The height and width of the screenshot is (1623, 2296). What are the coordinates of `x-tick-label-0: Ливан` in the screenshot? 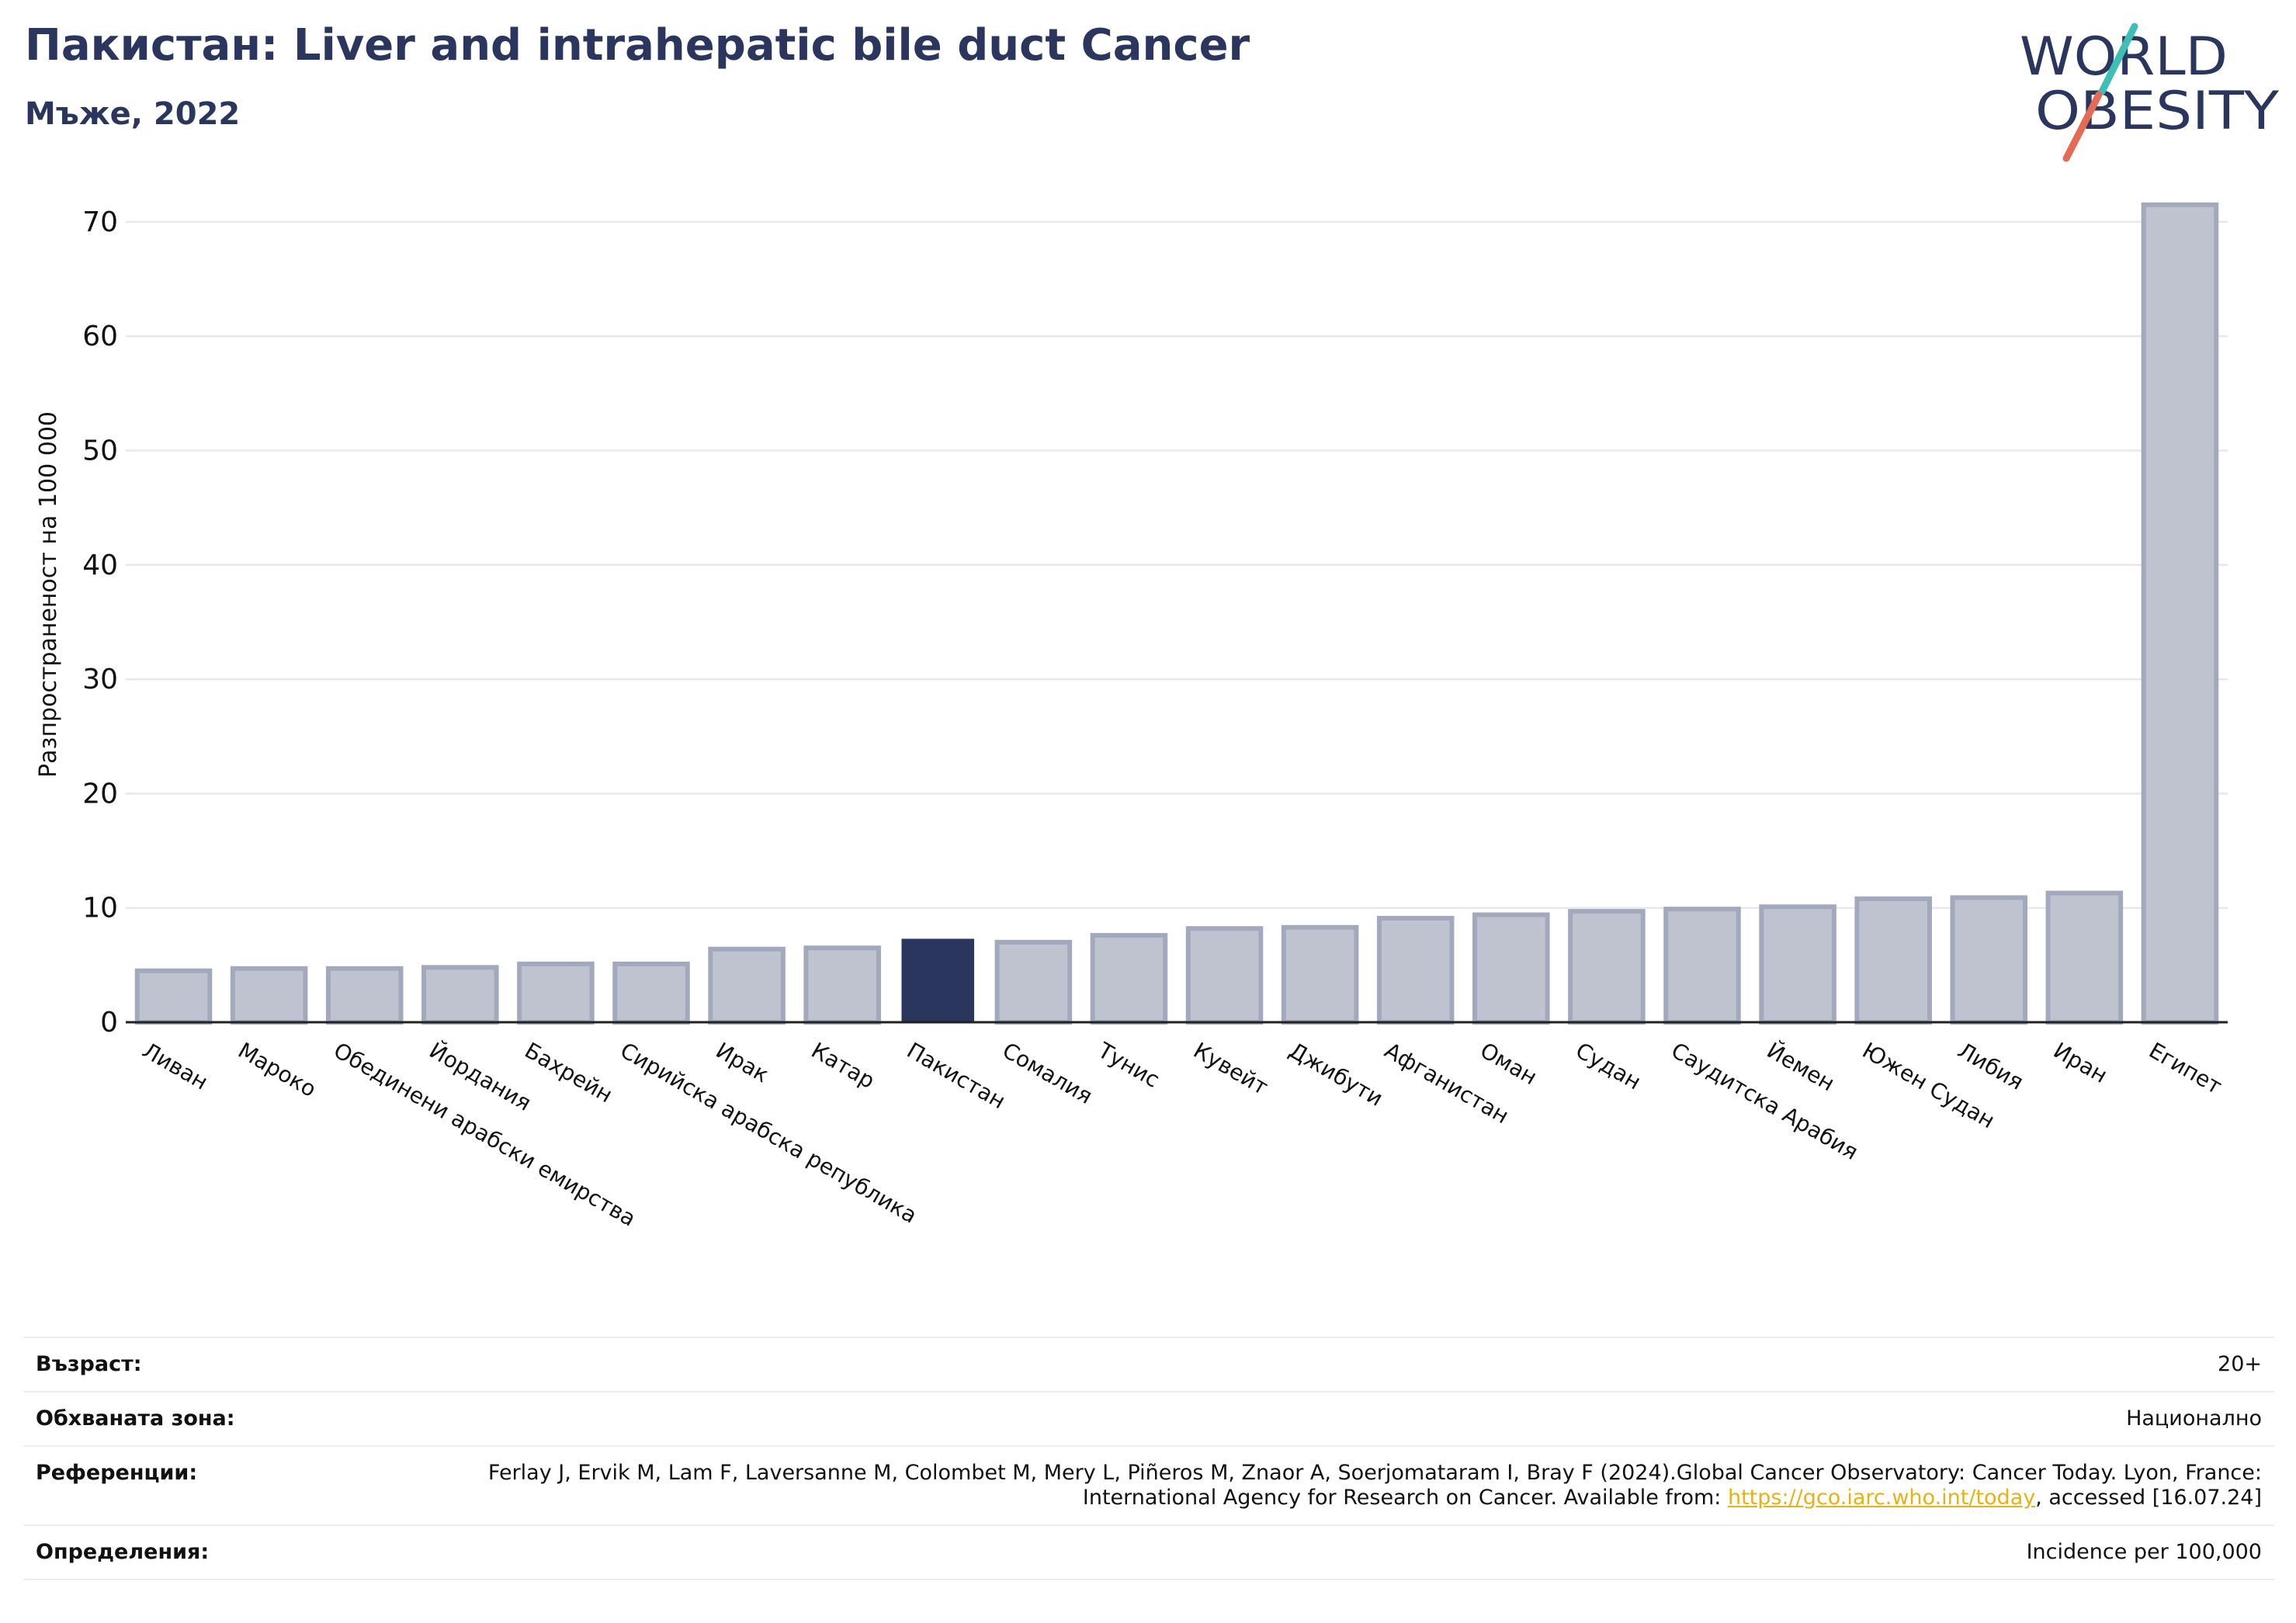 It's located at (175, 1065).